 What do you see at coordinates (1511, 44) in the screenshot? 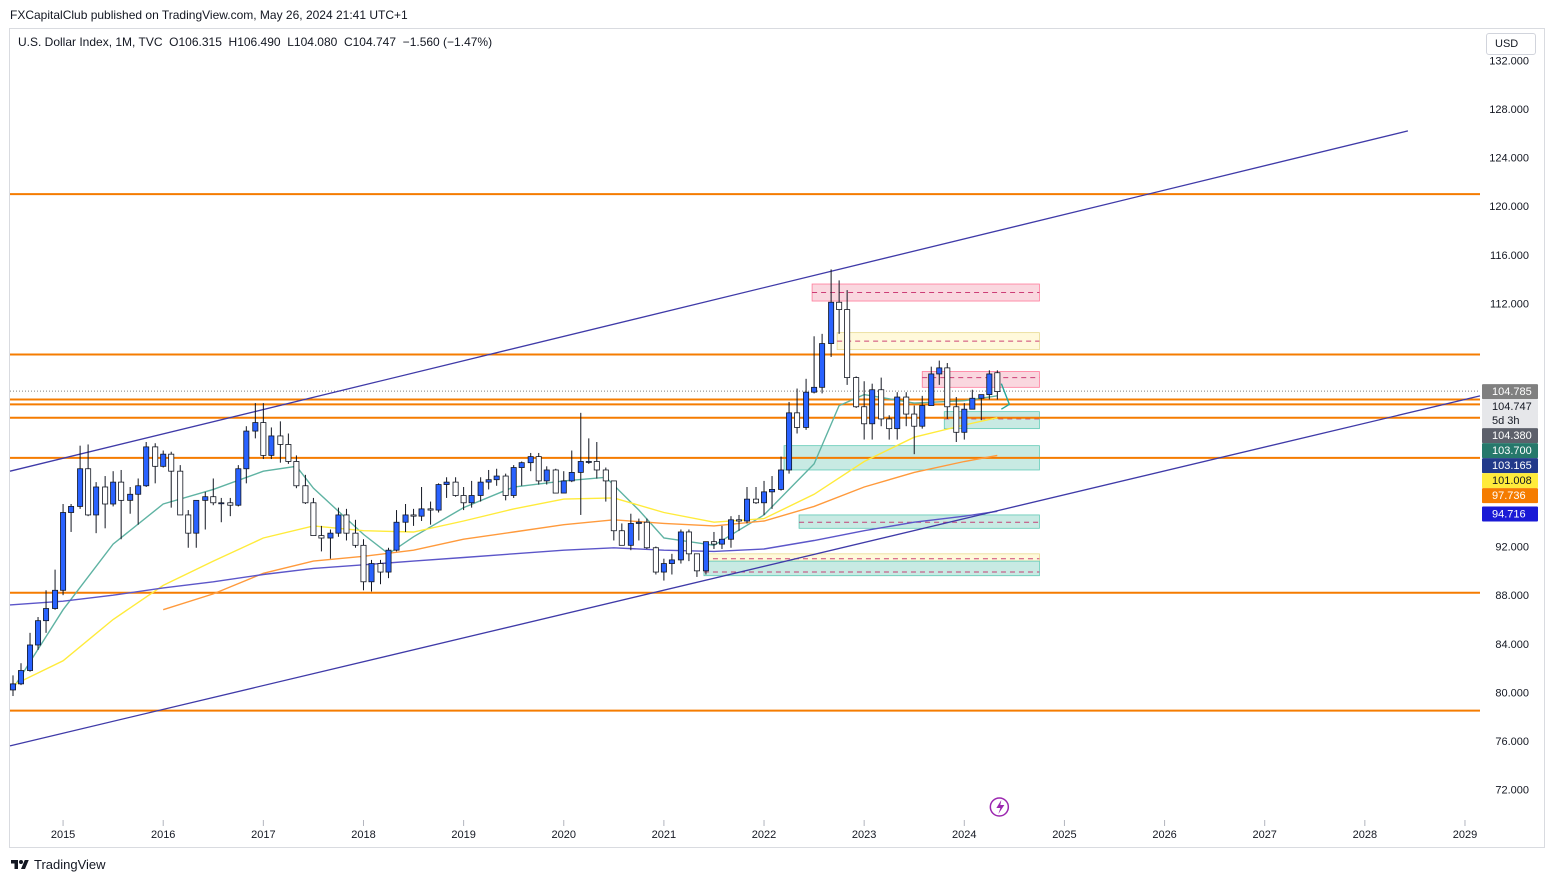
I see `currency-button: USD` at bounding box center [1511, 44].